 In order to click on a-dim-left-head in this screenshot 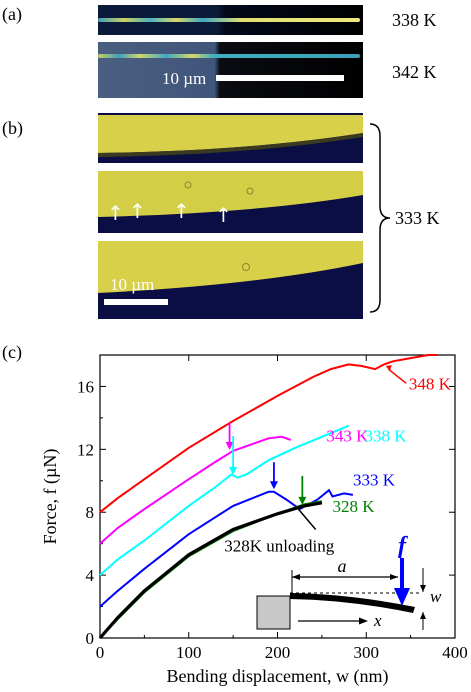, I will do `click(296, 577)`.